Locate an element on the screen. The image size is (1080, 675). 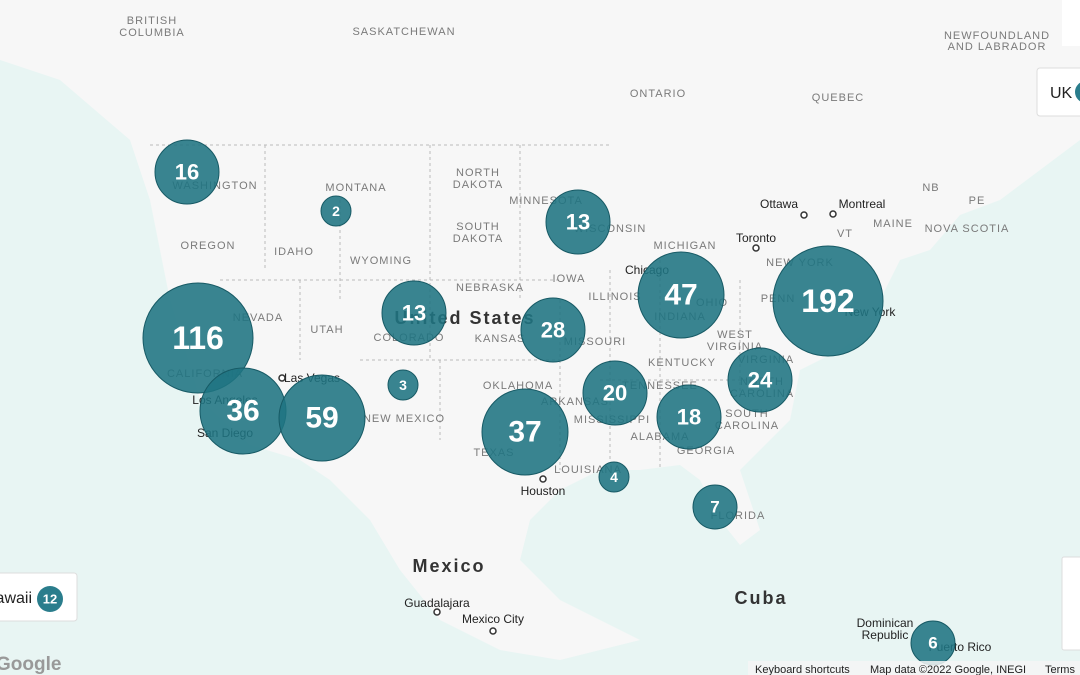
cluster-count: 18 is located at coordinates (689, 417).